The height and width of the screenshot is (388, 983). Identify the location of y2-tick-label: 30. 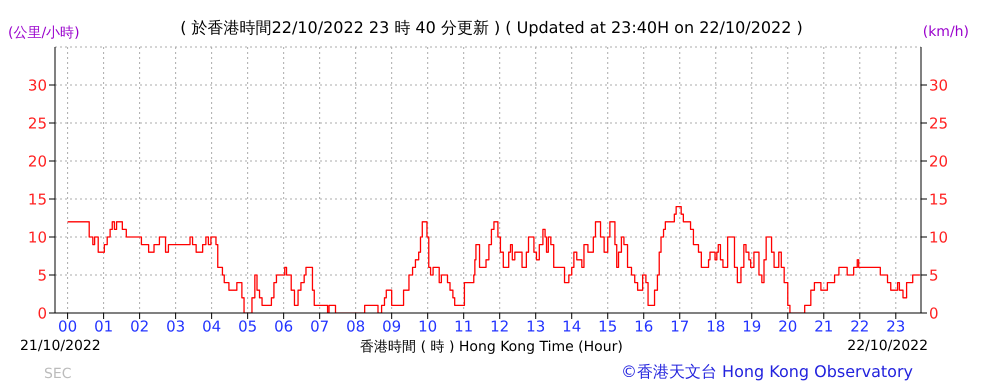
(938, 85).